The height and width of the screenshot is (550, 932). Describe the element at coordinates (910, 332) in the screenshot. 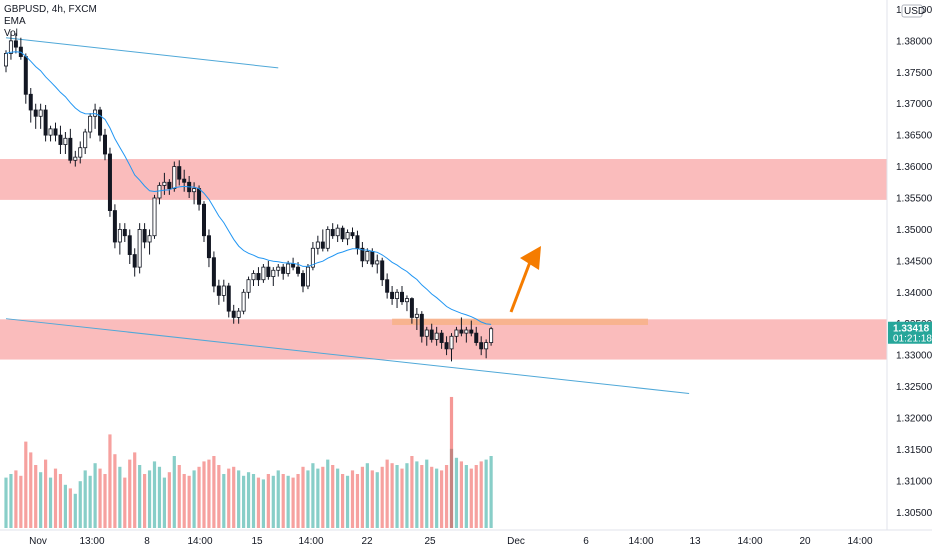

I see `current-price-badge` at that location.